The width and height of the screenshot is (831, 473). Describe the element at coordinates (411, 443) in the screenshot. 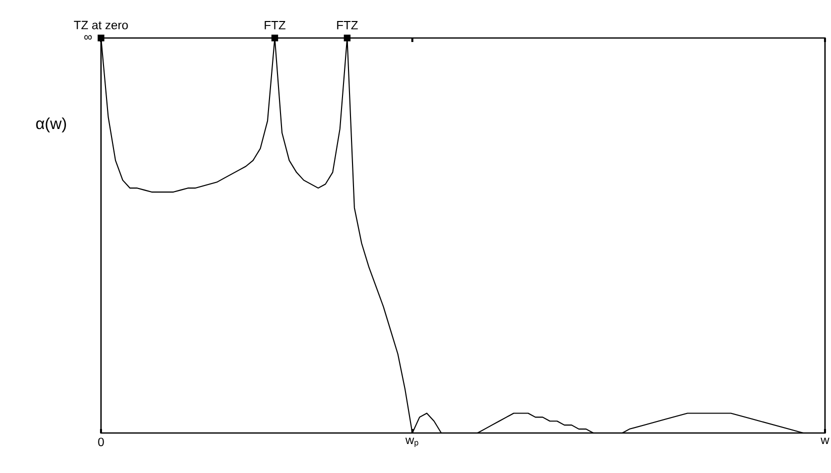

I see `x-tick-label: w$_{p}$` at that location.